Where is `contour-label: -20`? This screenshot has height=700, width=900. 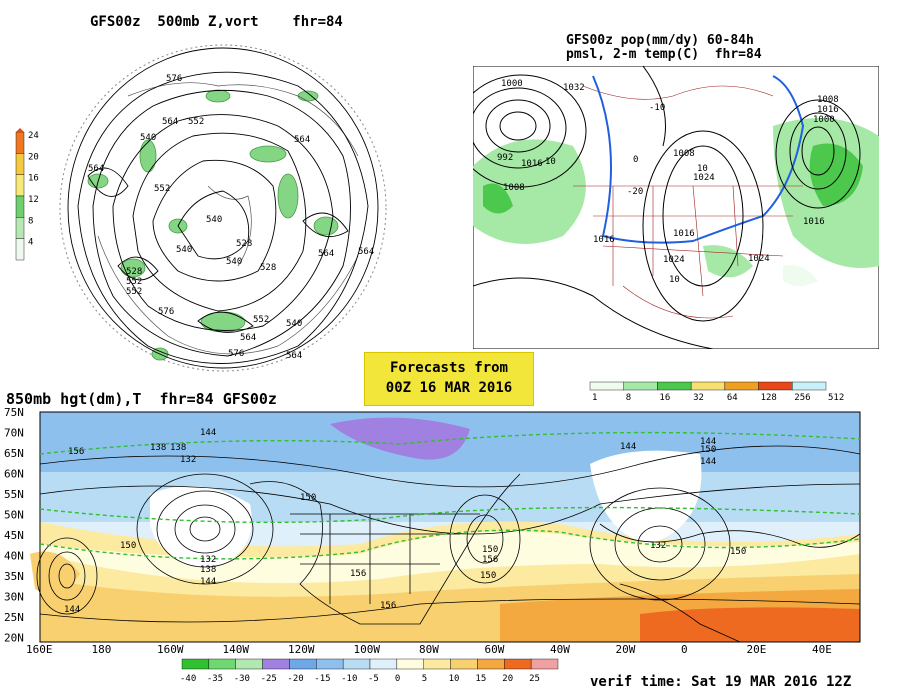
contour-label: -20 is located at coordinates (635, 192).